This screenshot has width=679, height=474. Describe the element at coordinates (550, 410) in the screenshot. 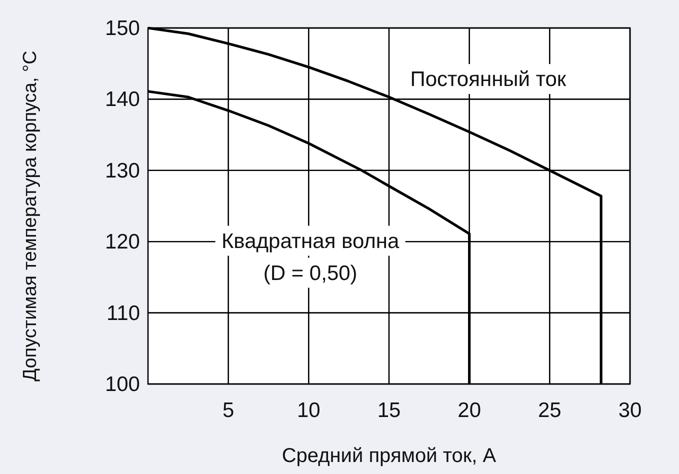

I see `x-tick-label: 25` at that location.